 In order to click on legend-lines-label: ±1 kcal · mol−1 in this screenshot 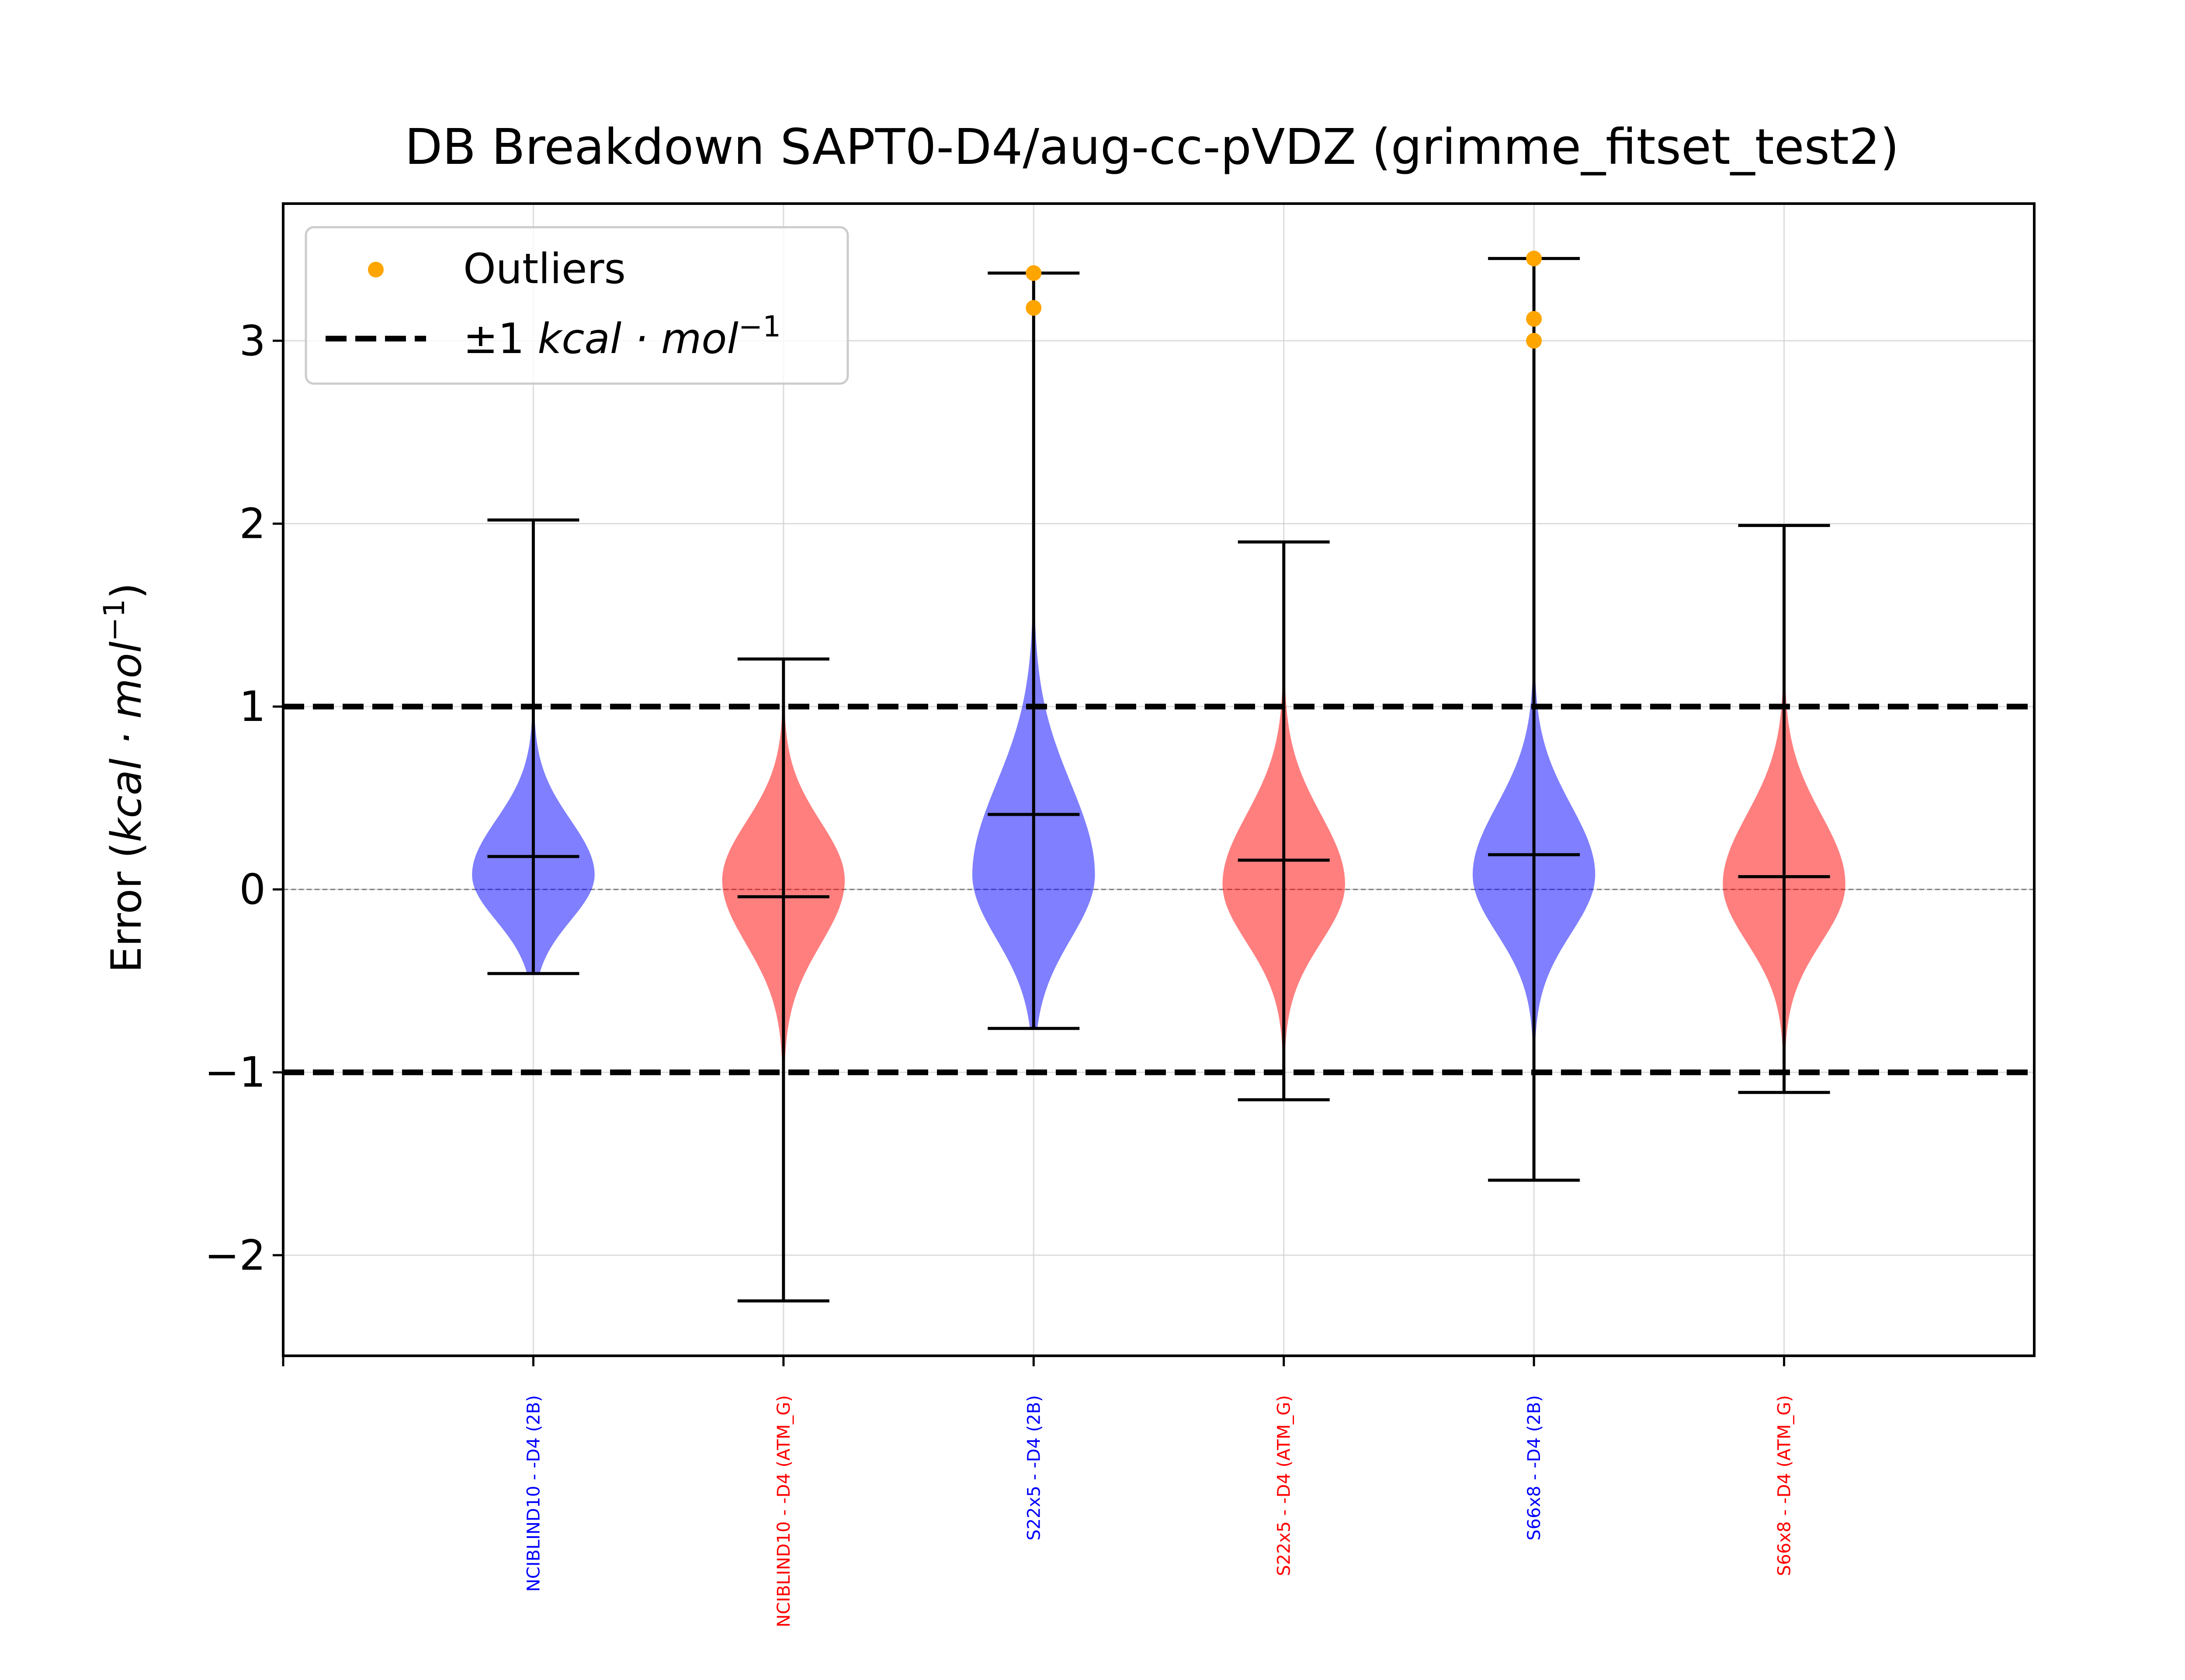, I will do `click(622, 337)`.